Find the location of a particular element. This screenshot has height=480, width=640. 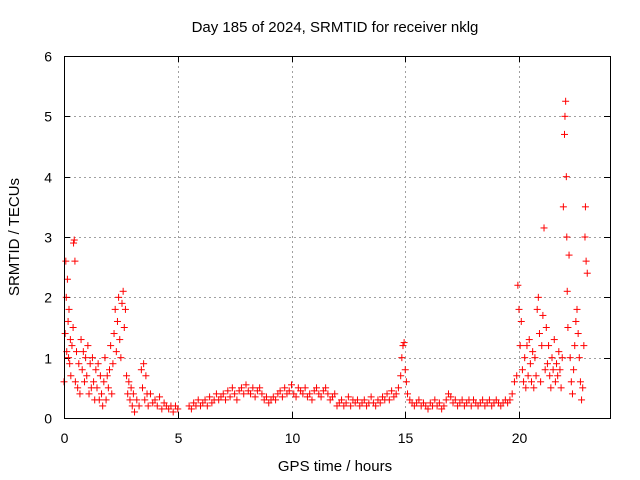

y-axis-title: SRMTID / TECUs is located at coordinates (14, 237).